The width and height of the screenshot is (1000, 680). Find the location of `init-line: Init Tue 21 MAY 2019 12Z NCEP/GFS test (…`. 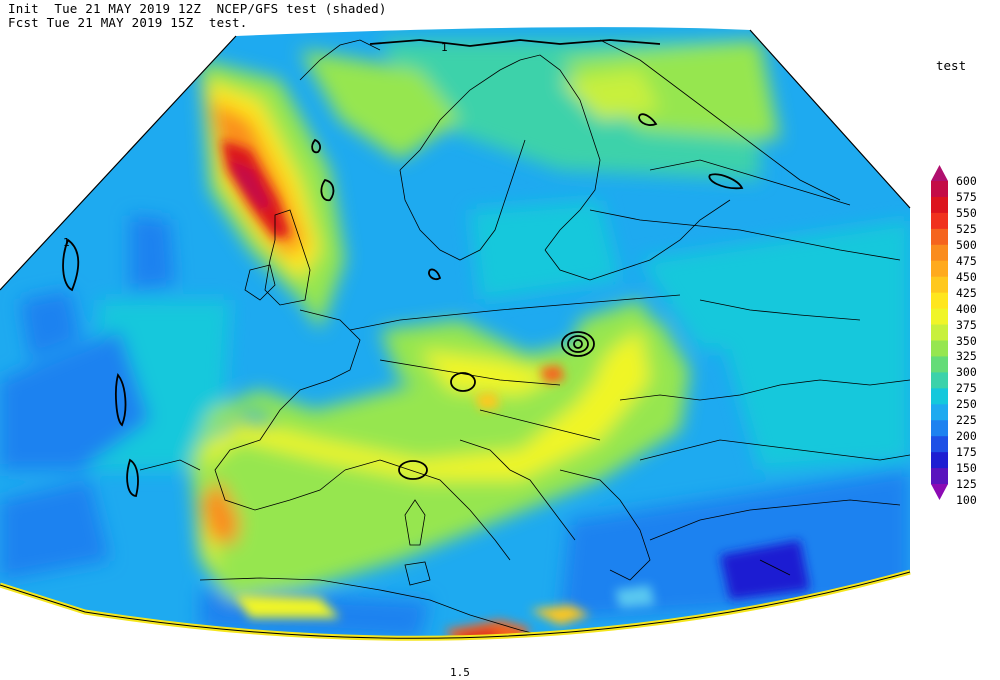

init-line: Init Tue 21 MAY 2019 12Z NCEP/GFS test (… is located at coordinates (197, 8).